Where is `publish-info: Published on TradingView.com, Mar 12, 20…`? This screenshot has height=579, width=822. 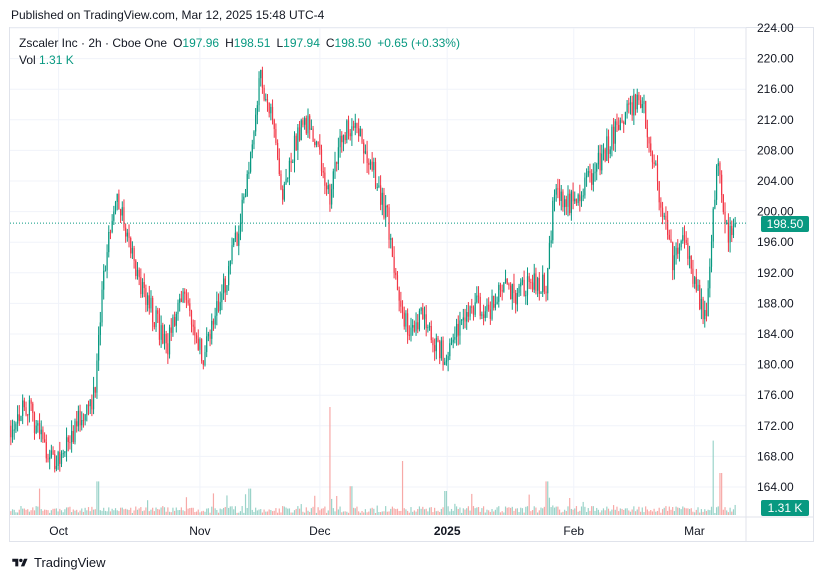
publish-info: Published on TradingView.com, Mar 12, 20… is located at coordinates (168, 15).